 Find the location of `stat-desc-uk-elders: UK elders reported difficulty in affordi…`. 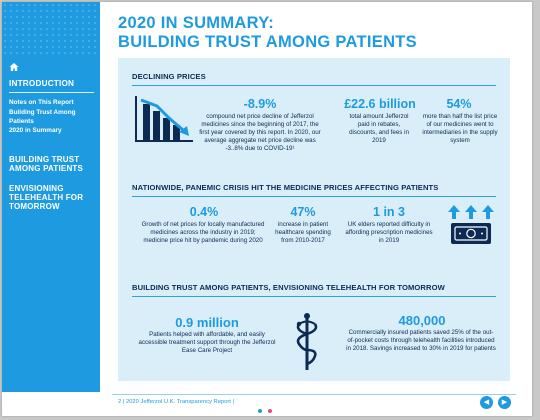

stat-desc-uk-elders: UK elders reported difficulty in affordi… is located at coordinates (389, 232).